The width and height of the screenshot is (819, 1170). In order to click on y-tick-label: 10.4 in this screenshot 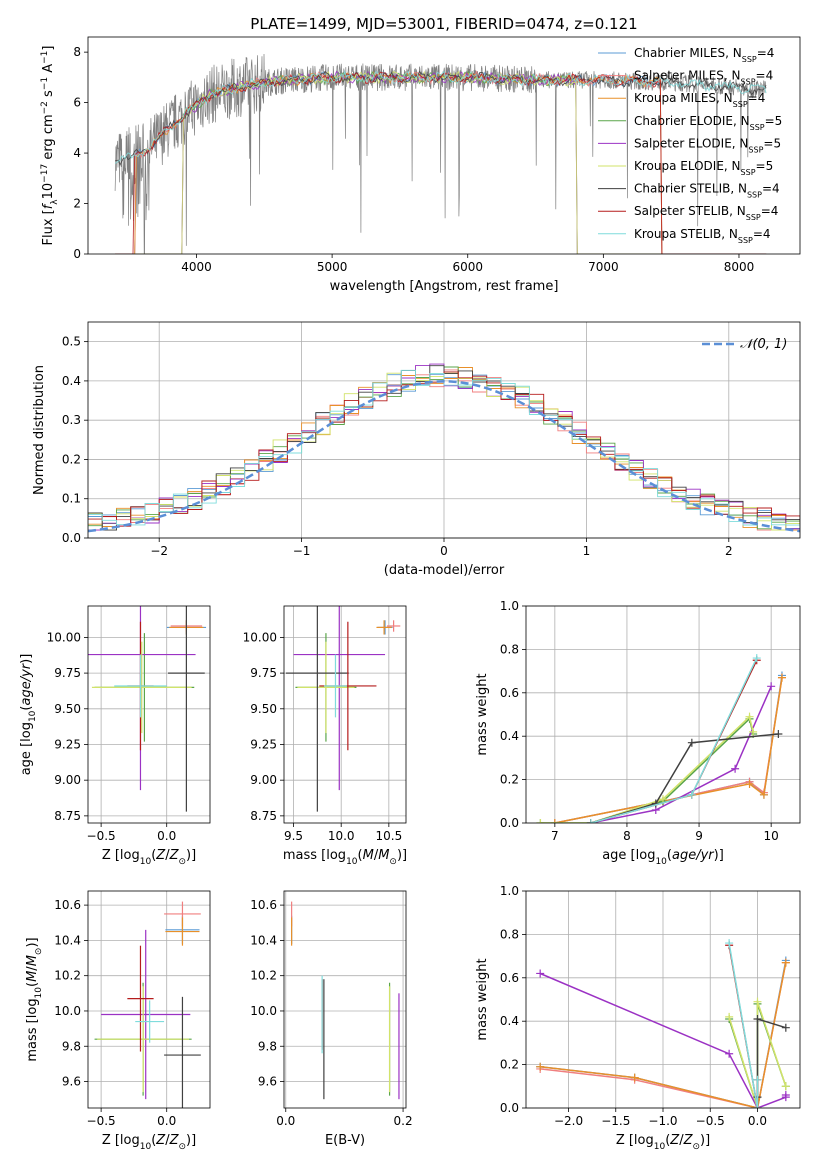, I will do `click(67, 940)`.